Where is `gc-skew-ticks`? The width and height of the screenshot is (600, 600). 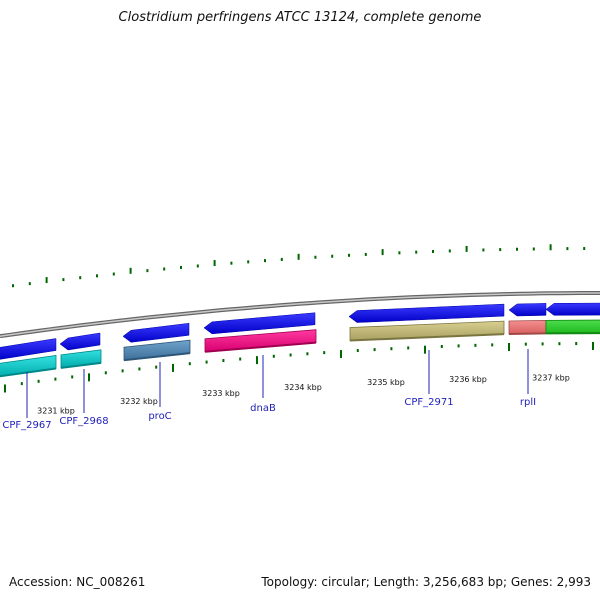 gc-skew-ticks is located at coordinates (299, 266).